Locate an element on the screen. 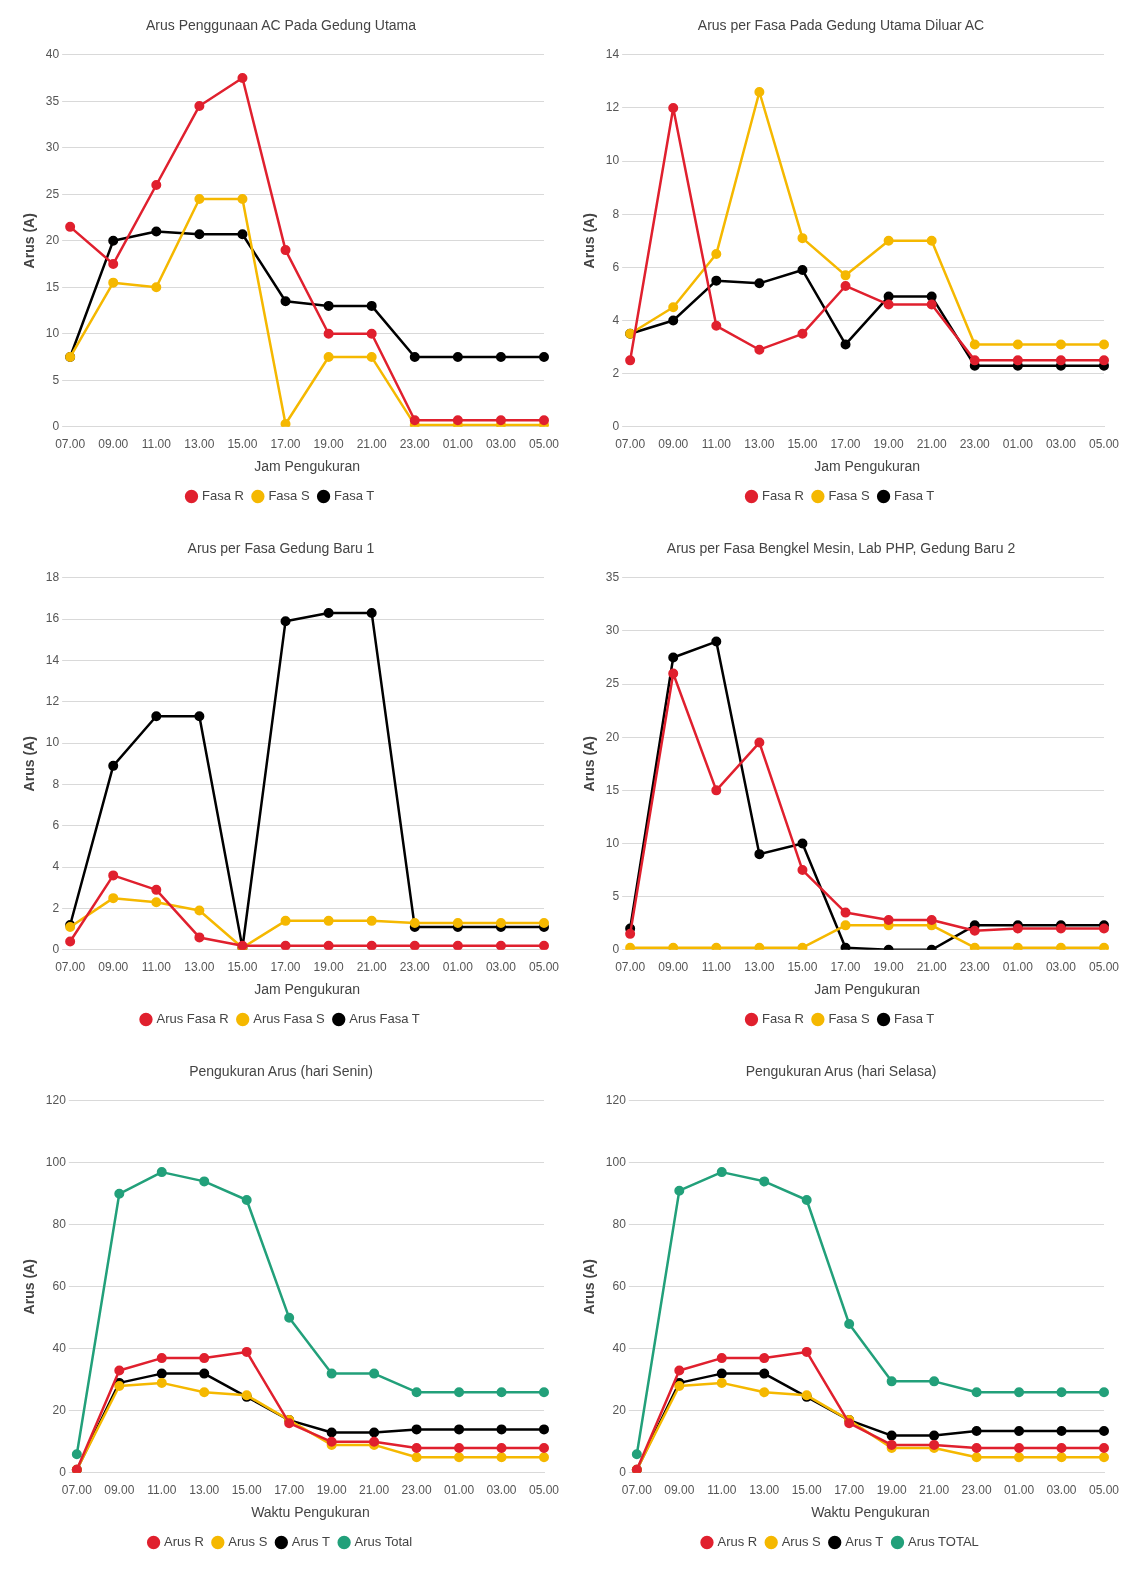 The width and height of the screenshot is (1132, 1583). y-tick-label: 30 is located at coordinates (612, 630).